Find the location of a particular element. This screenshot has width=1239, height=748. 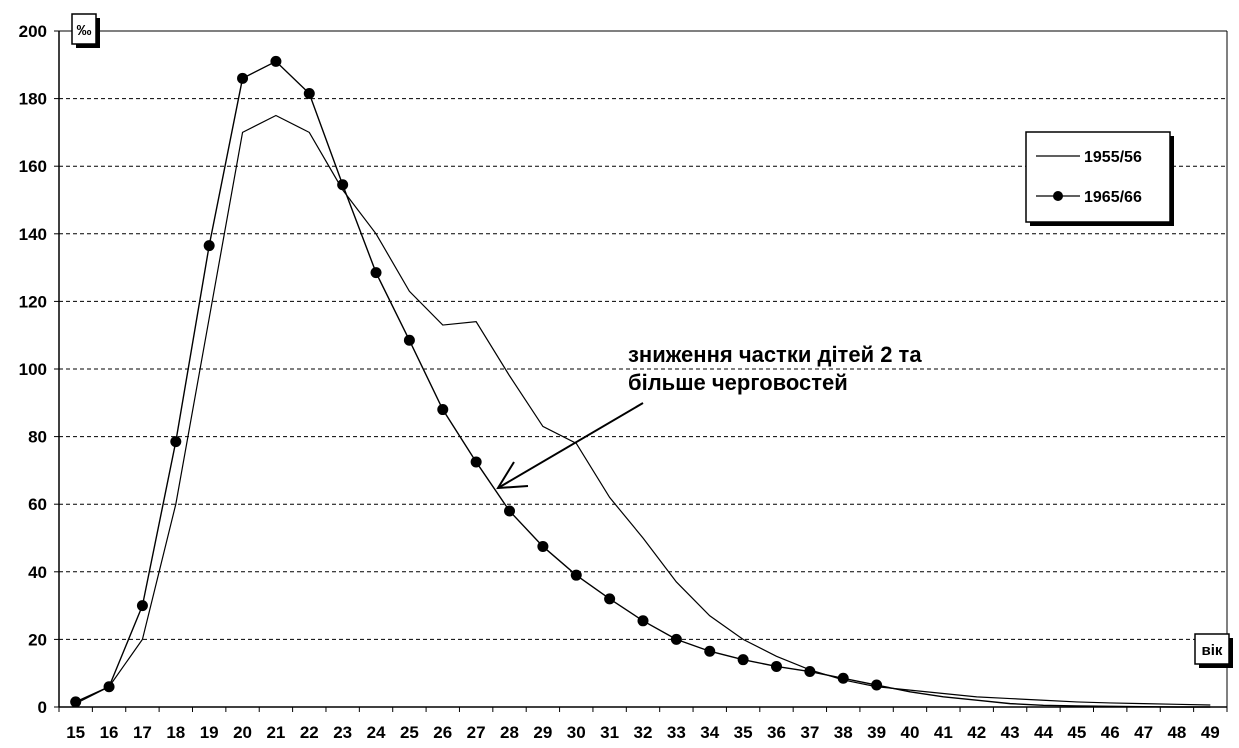

x-tick-label: 22 is located at coordinates (309, 732).